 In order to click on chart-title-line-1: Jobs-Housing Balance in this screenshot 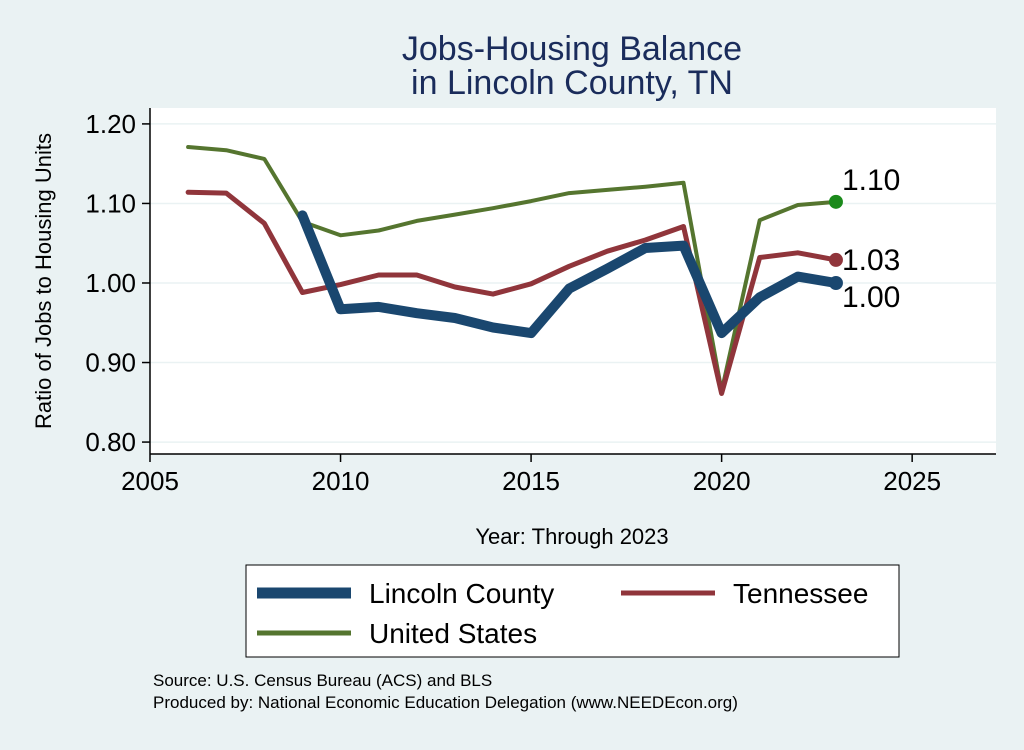, I will do `click(572, 49)`.